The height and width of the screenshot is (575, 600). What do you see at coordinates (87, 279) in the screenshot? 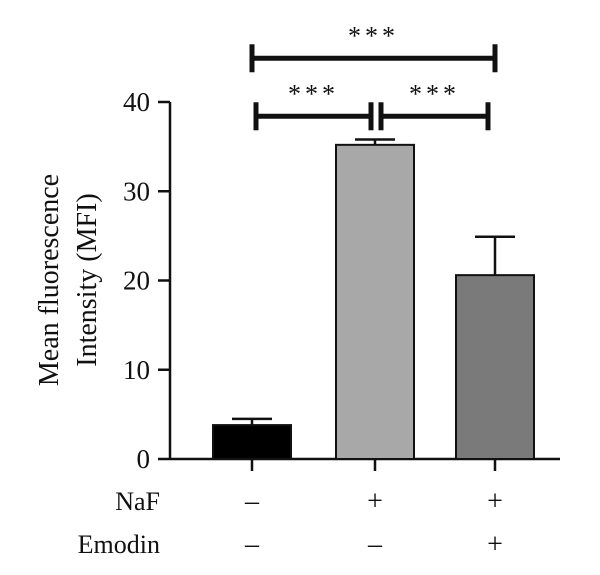
I see `y-axis-title-line: Intensity (MFI)` at bounding box center [87, 279].